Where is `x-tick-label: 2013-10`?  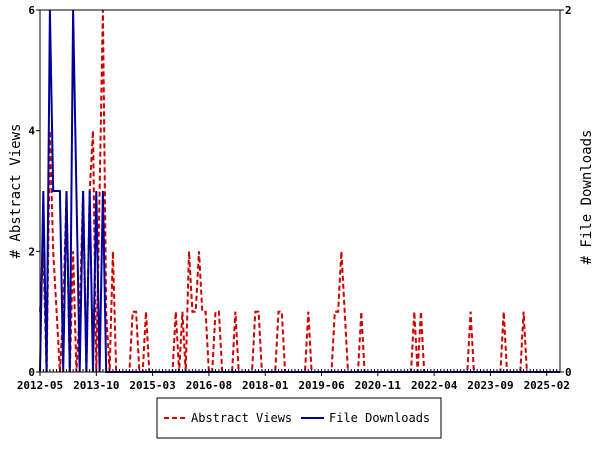
x-tick-label: 2013-10 is located at coordinates (96, 385).